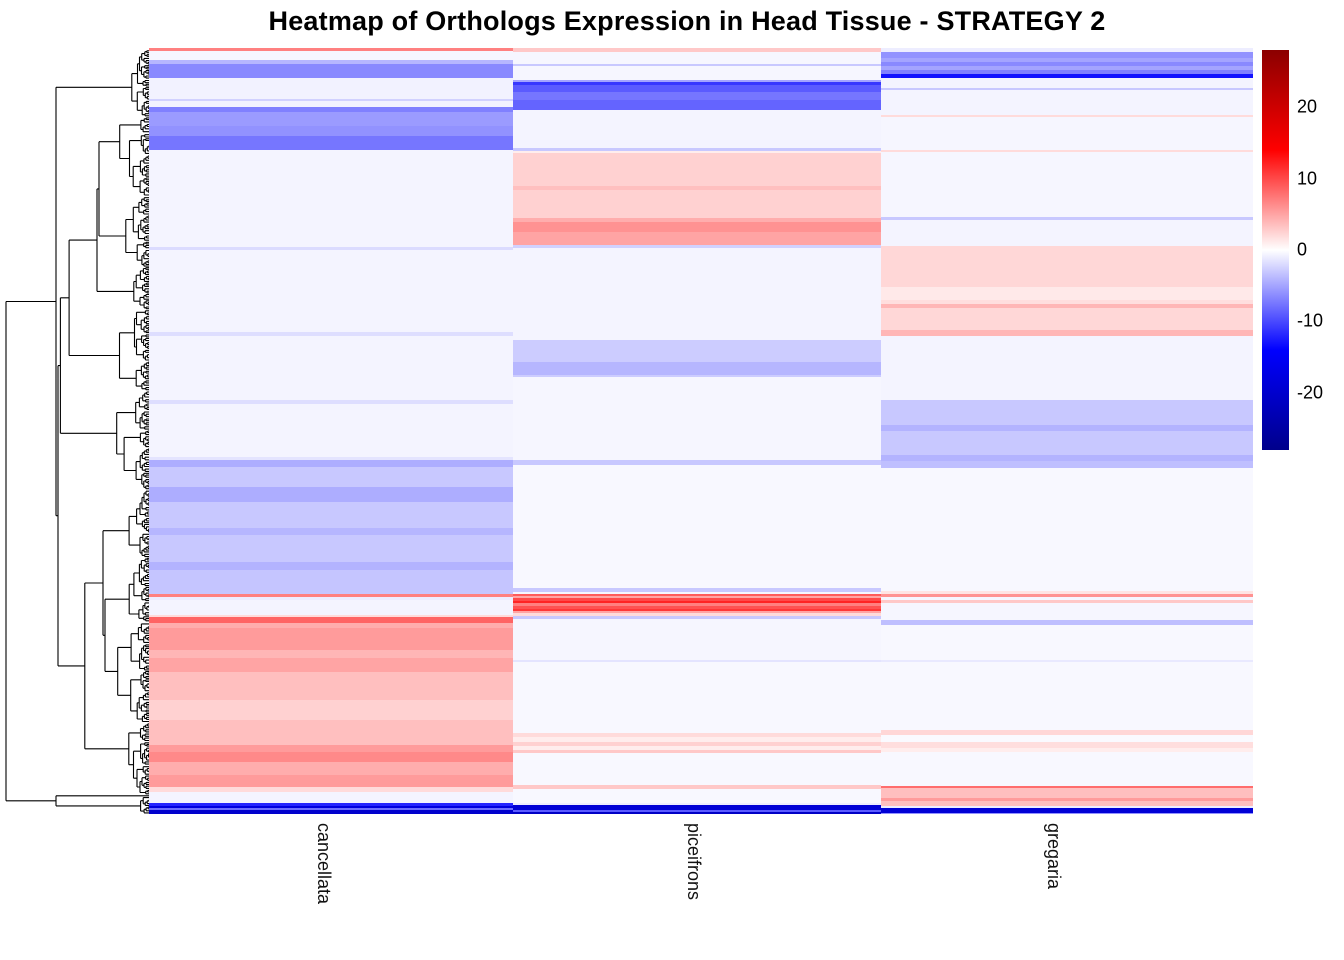 The width and height of the screenshot is (1344, 960). Describe the element at coordinates (694, 862) in the screenshot. I see `column-label-piceifrons: piceifrons` at that location.